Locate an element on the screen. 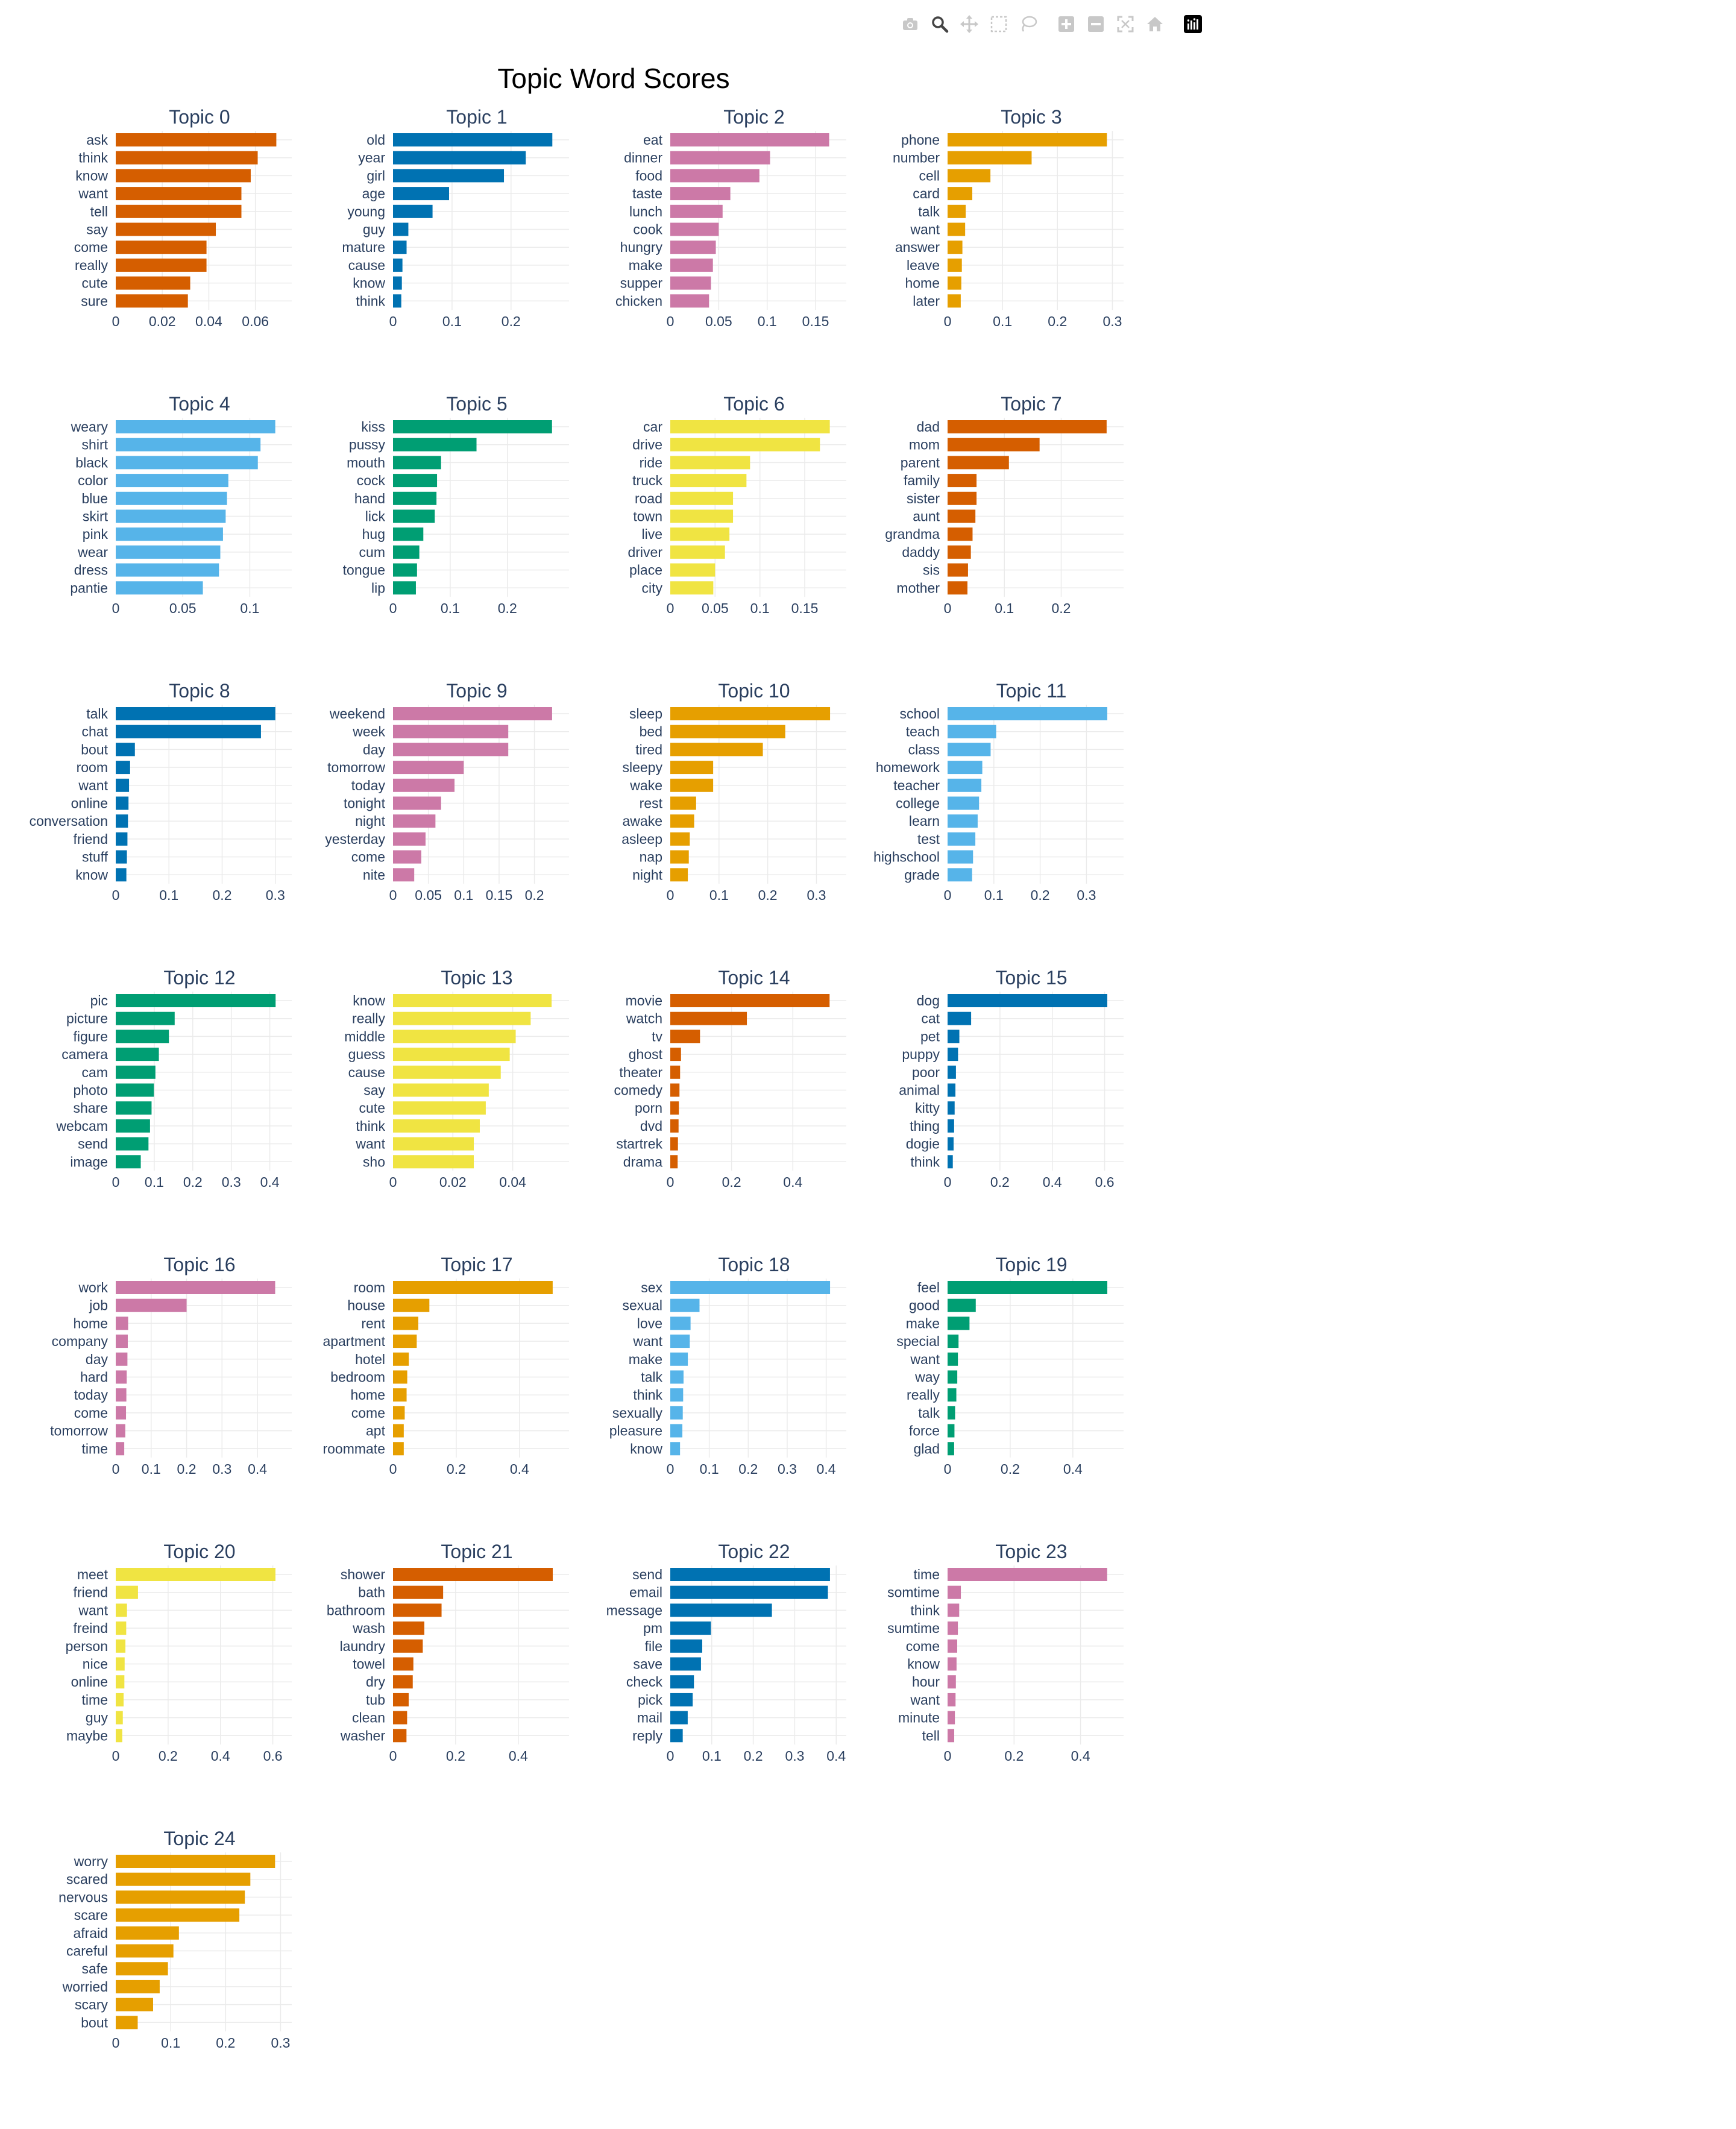  bar-middle is located at coordinates (454, 1036).